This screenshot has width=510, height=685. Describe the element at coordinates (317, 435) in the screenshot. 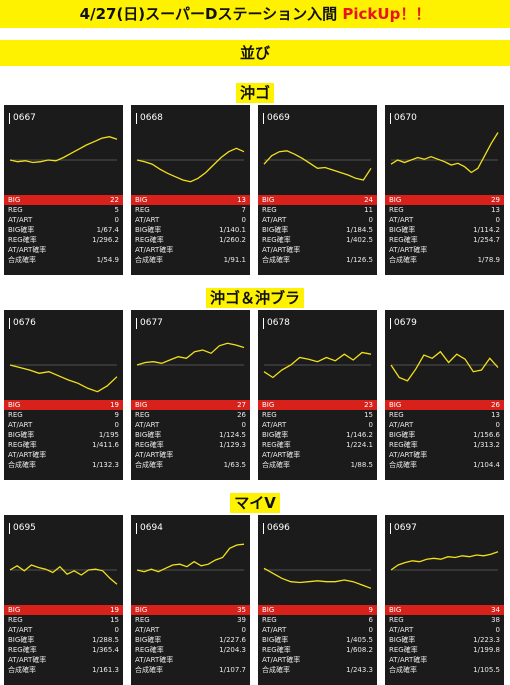

I see `big-rate-row: BIG確率 1/146.2` at that location.